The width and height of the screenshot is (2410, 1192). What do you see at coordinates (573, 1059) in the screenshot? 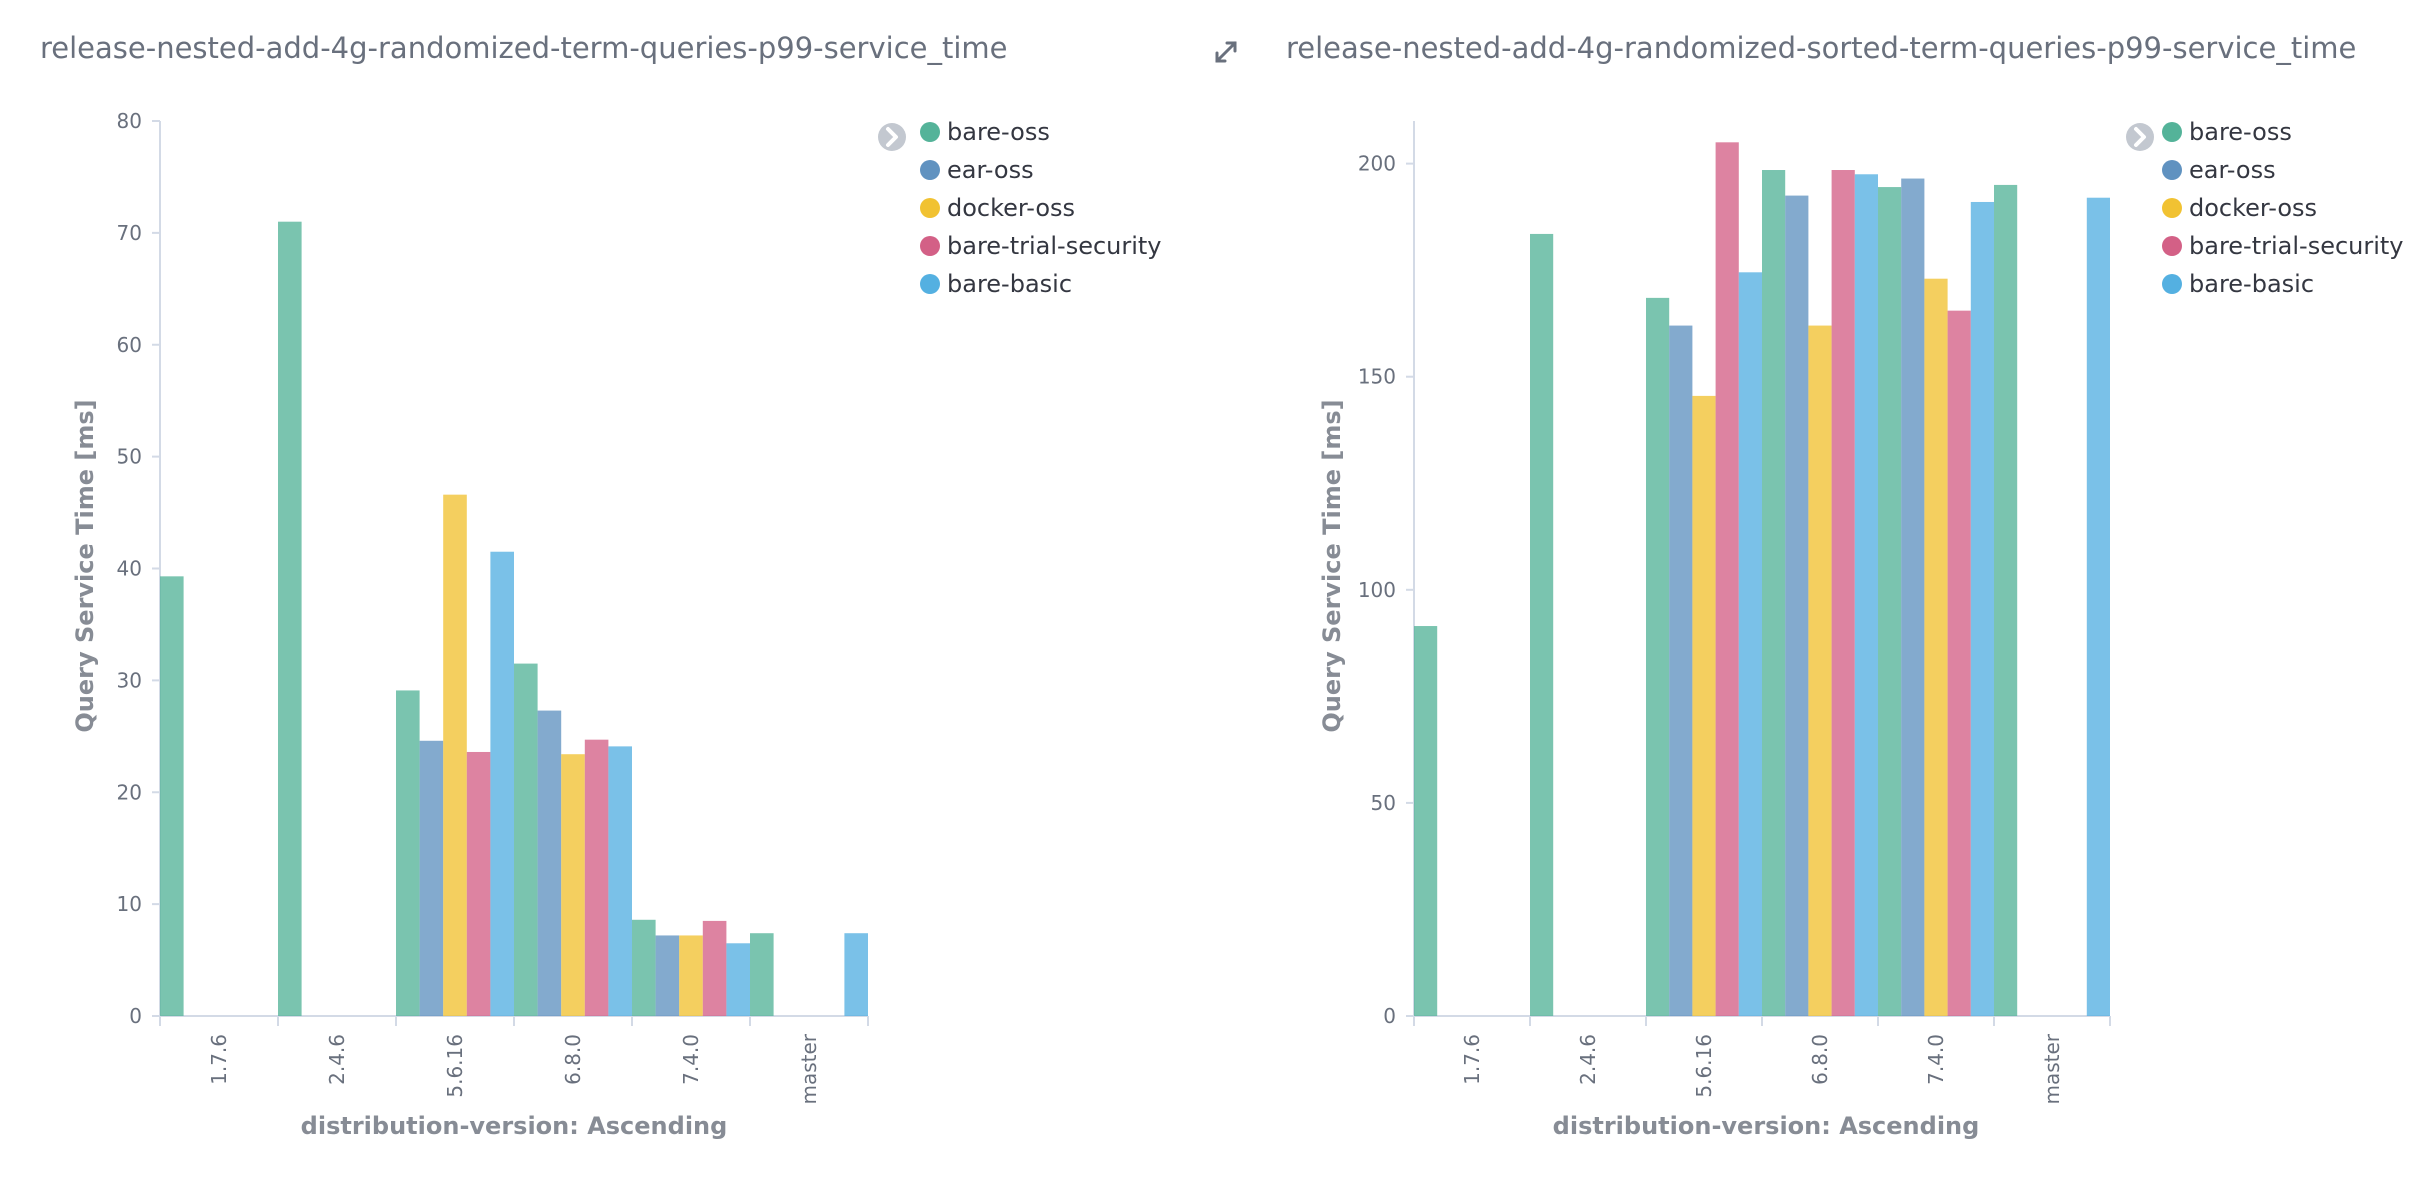
I see `x-tick-label: 6.8.0` at bounding box center [573, 1059].